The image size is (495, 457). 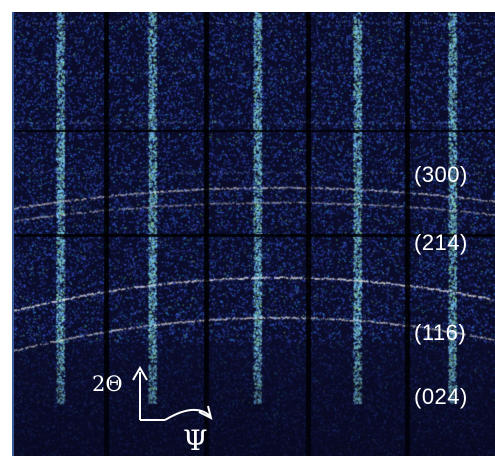 What do you see at coordinates (441, 396) in the screenshot?
I see `reflection-label-024: (024)` at bounding box center [441, 396].